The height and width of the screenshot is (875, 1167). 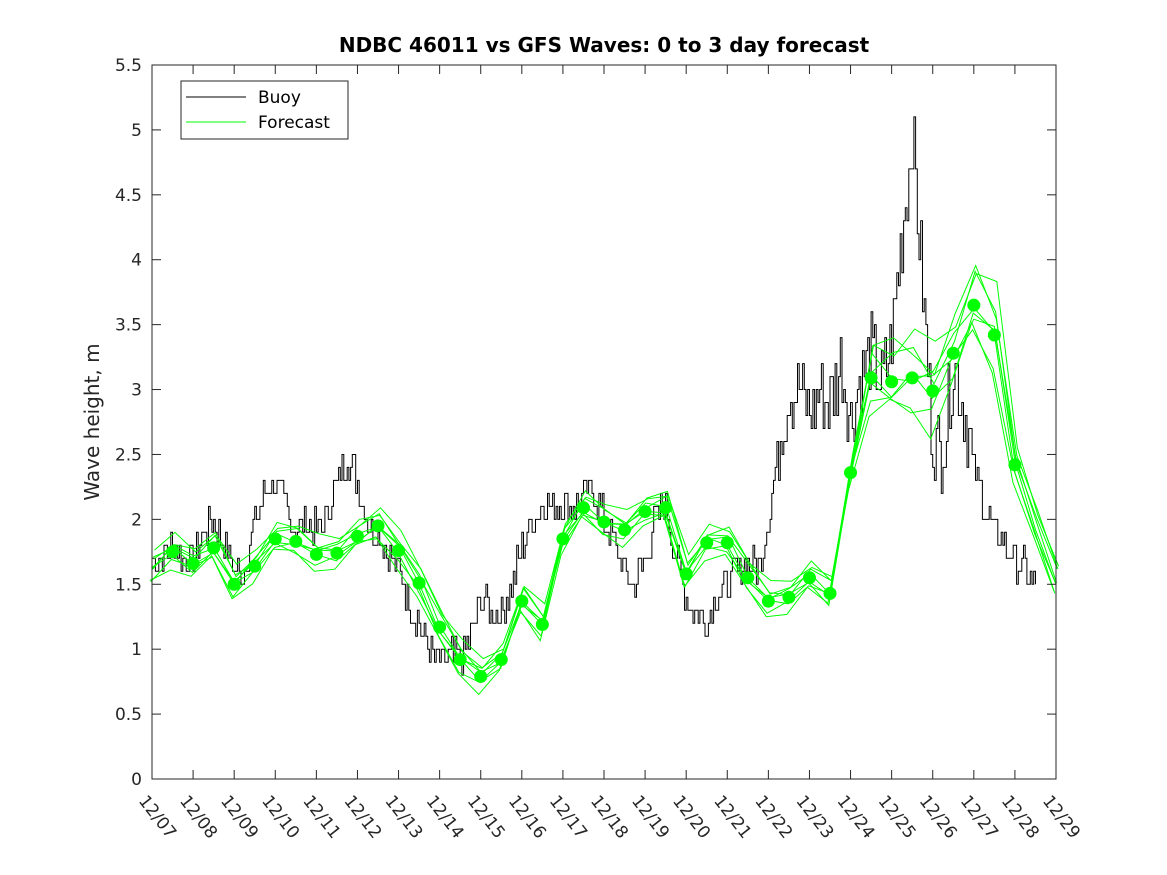 What do you see at coordinates (294, 123) in the screenshot?
I see `legend-forecast-label: Forecast` at bounding box center [294, 123].